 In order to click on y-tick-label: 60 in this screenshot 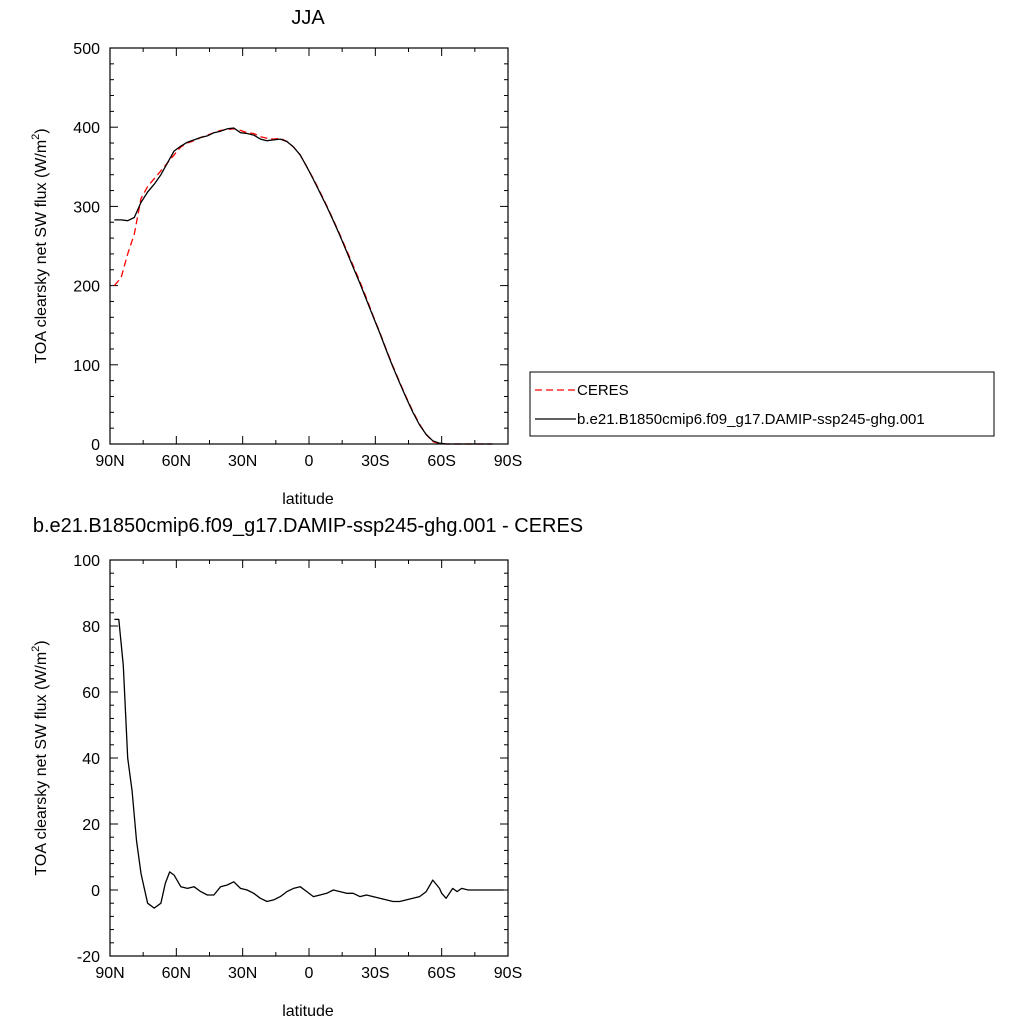, I will do `click(91, 693)`.